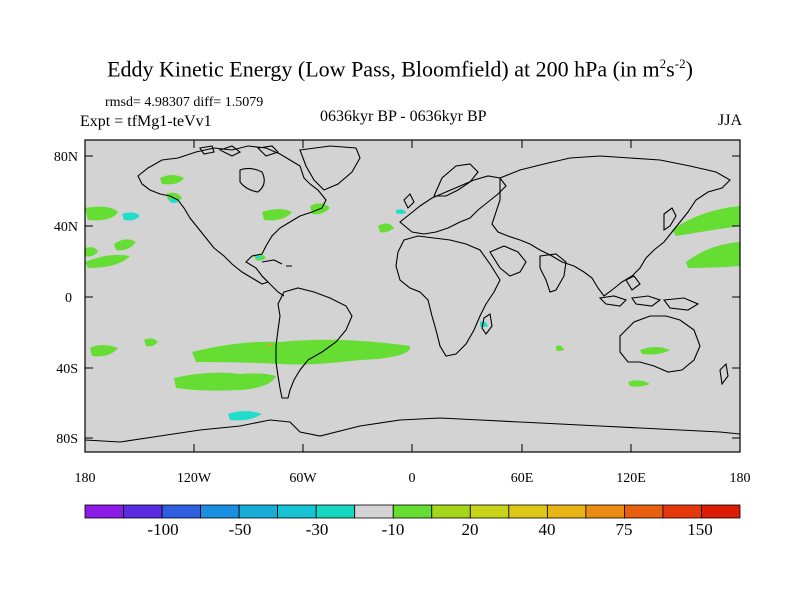  Describe the element at coordinates (91, 252) in the screenshot. I see `patch-central-pacific` at that location.